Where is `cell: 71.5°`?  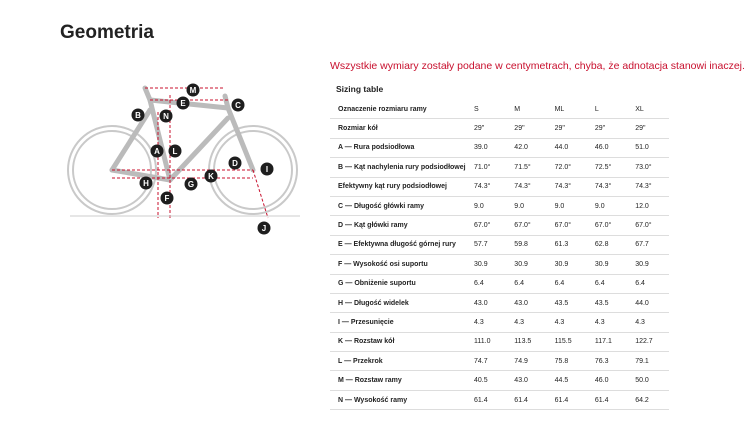 cell: 71.5° is located at coordinates (528, 167).